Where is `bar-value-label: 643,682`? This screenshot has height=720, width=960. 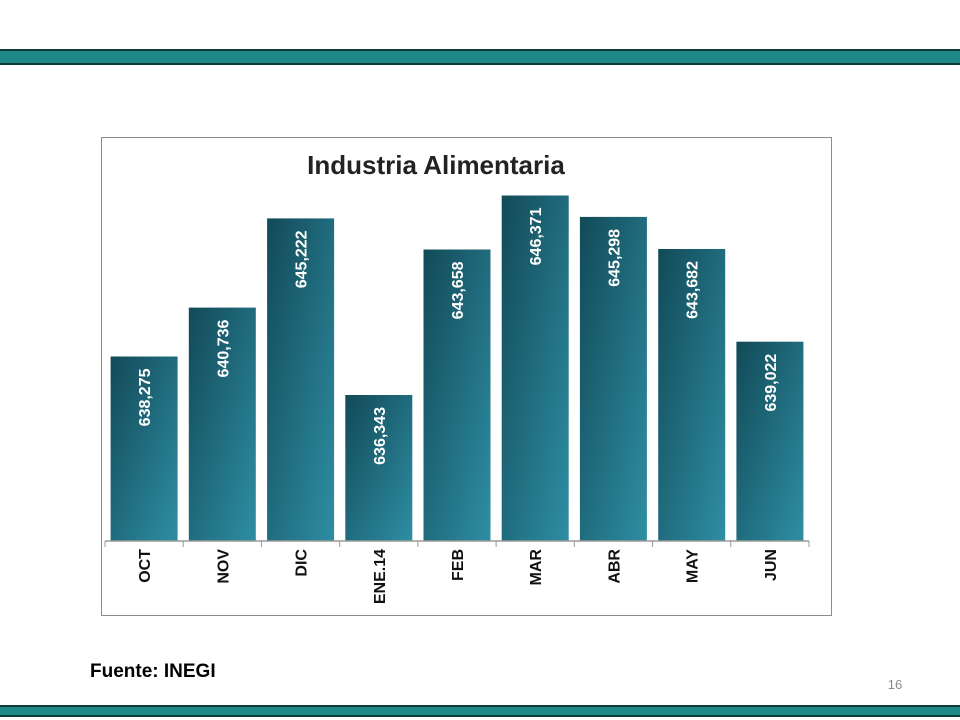
bar-value-label: 643,682 is located at coordinates (693, 290).